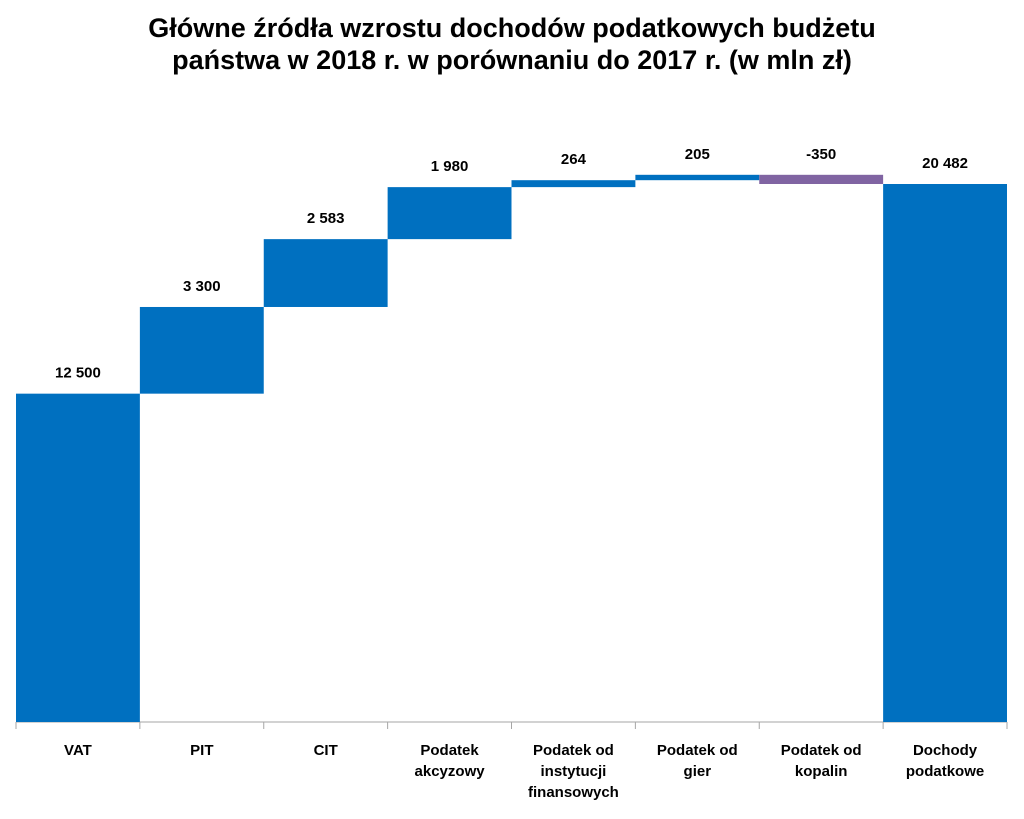  Describe the element at coordinates (326, 750) in the screenshot. I see `category-label: CIT` at that location.